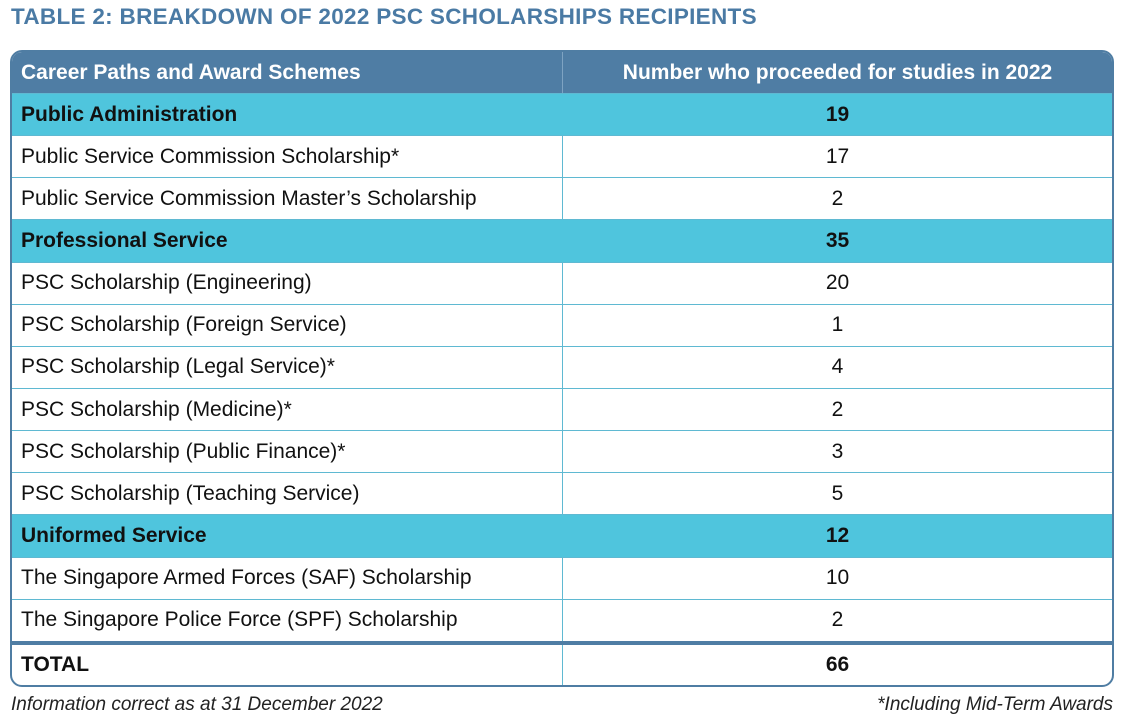 This screenshot has height=725, width=1123. I want to click on item-row: PSC Scholarship (Teaching Service) 5, so click(562, 493).